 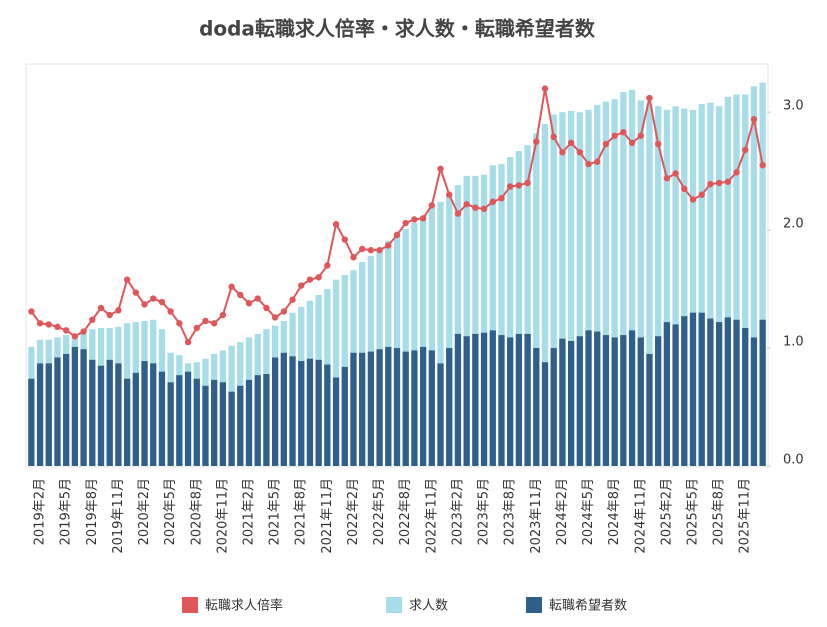 What do you see at coordinates (144, 511) in the screenshot?
I see `x-tick-label: 2020年2月` at bounding box center [144, 511].